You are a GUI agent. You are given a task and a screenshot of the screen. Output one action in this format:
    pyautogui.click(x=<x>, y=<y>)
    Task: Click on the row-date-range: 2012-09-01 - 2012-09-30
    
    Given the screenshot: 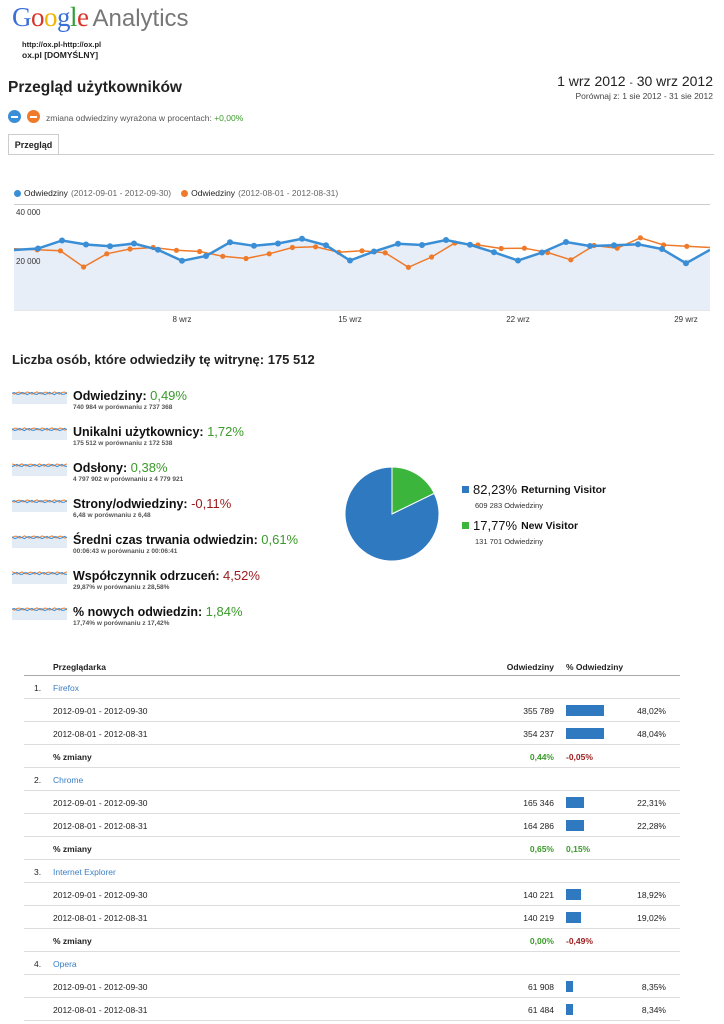 What is the action you would take?
    pyautogui.click(x=100, y=803)
    